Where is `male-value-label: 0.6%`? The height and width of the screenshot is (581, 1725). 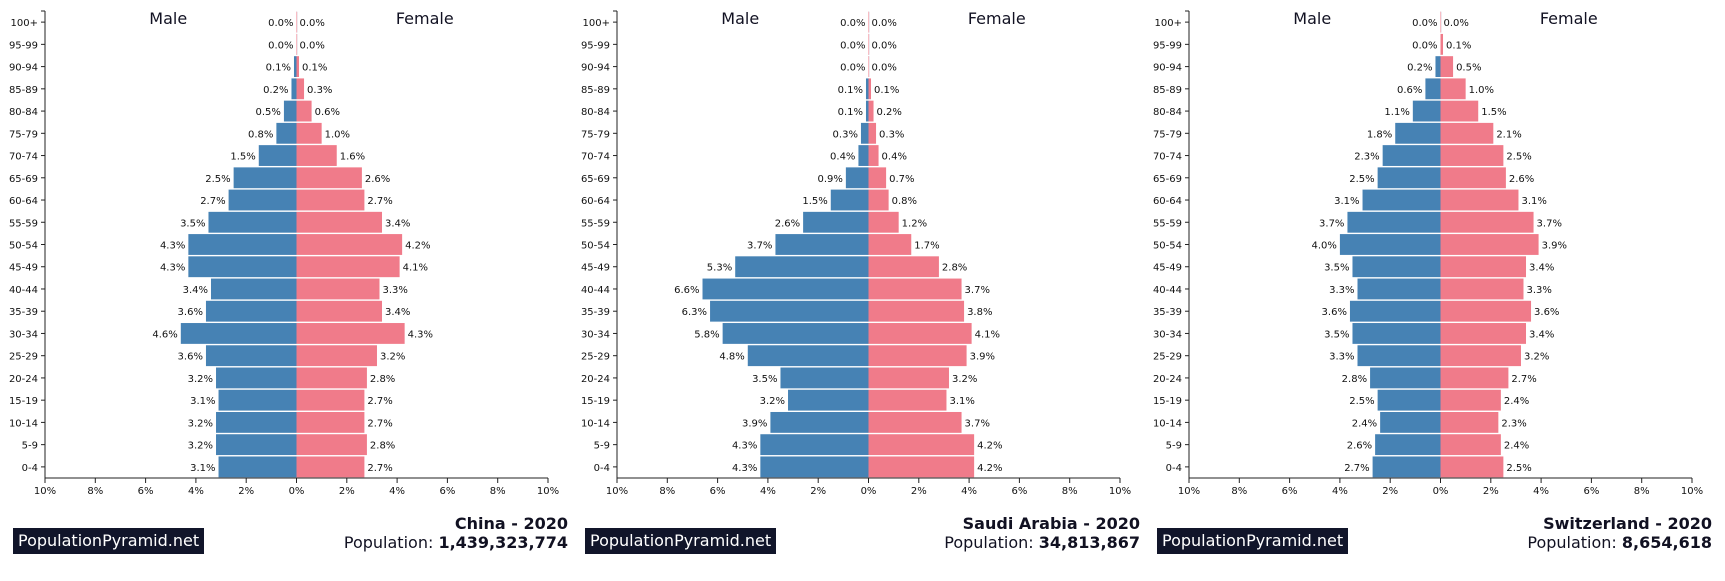
male-value-label: 0.6% is located at coordinates (1409, 90).